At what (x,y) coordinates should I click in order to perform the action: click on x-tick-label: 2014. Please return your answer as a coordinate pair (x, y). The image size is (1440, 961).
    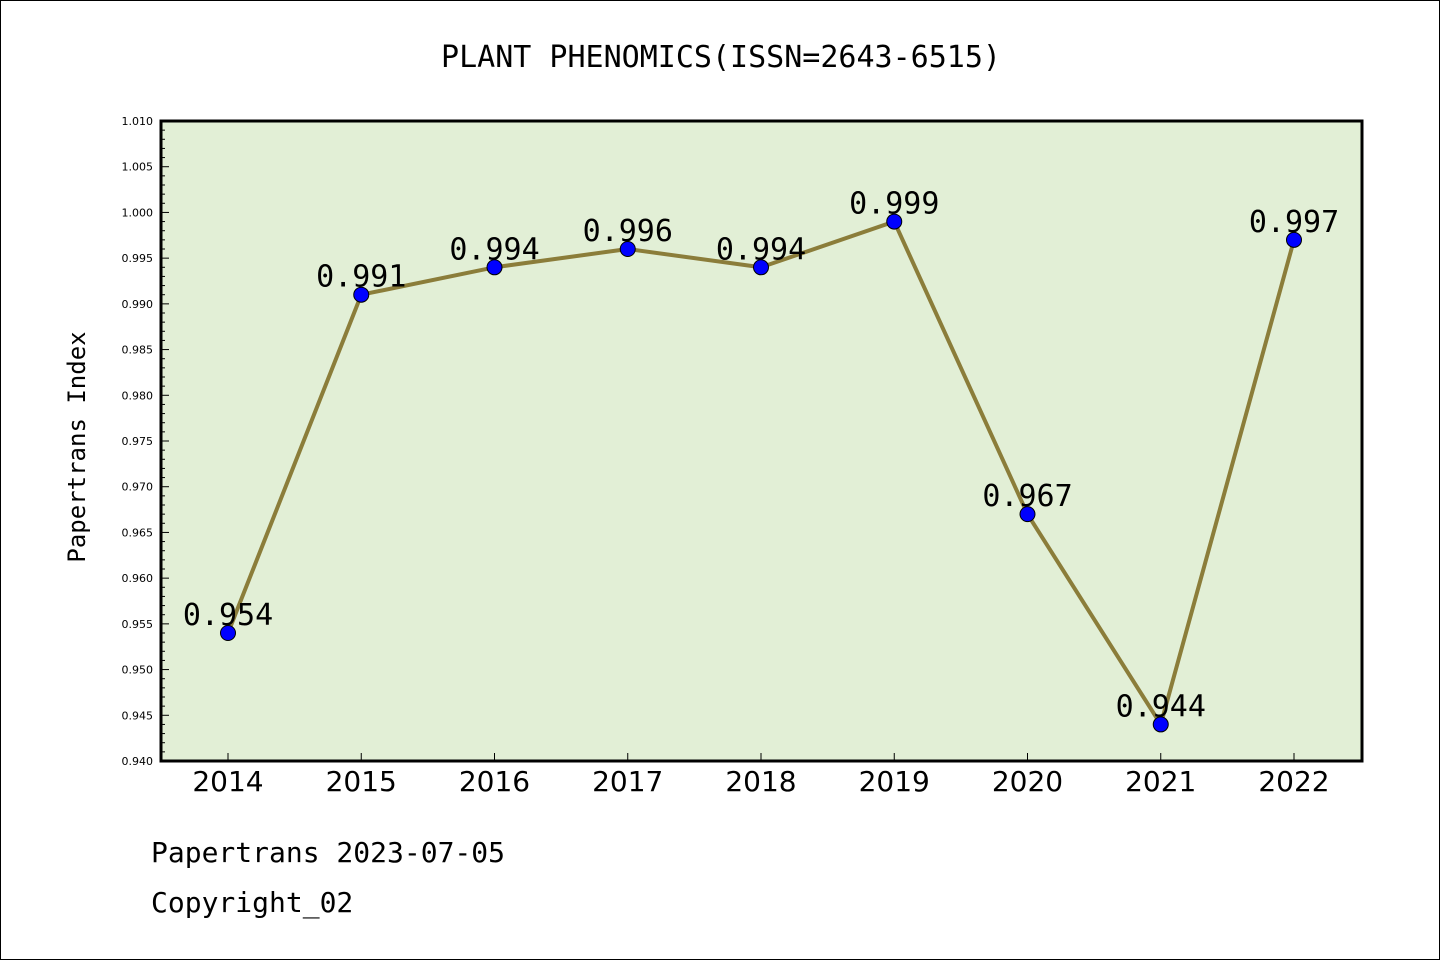
    Looking at the image, I should click on (227, 781).